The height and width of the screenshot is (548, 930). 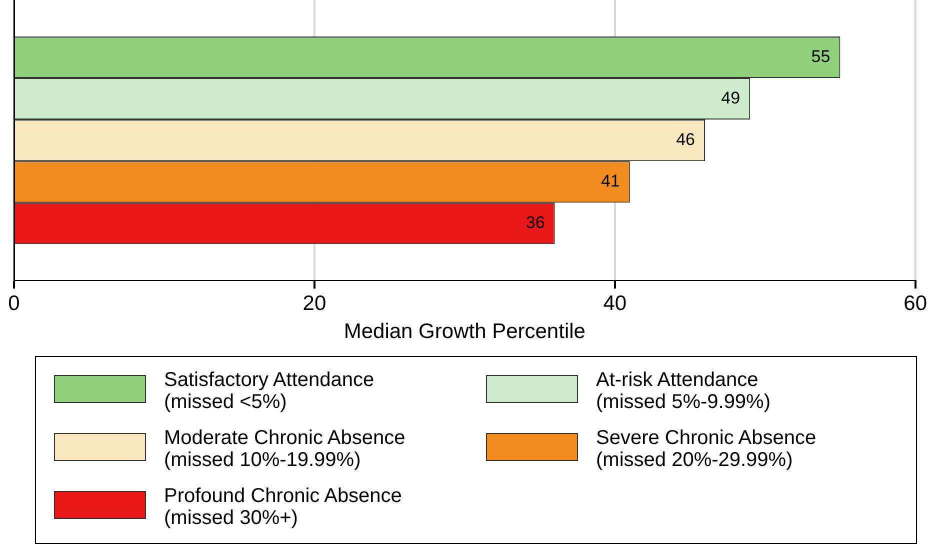 What do you see at coordinates (683, 391) in the screenshot?
I see `legend-label: At-risk Attendance (missed 5%-9.99%)` at bounding box center [683, 391].